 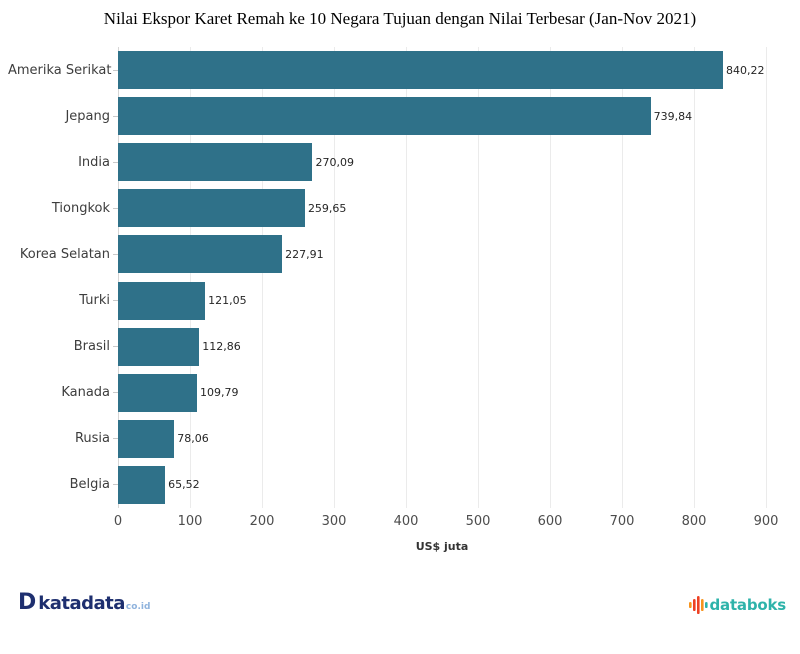 What do you see at coordinates (478, 521) in the screenshot?
I see `x-tick-label: 500` at bounding box center [478, 521].